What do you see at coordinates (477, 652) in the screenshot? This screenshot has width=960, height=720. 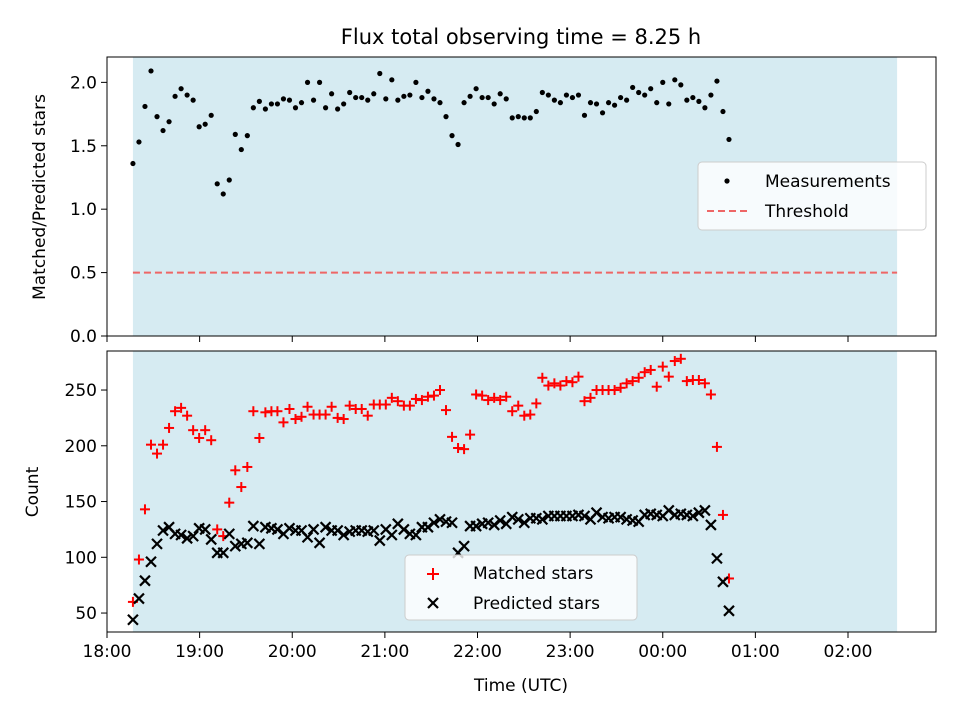 I see `x-tick-label: 22:00` at bounding box center [477, 652].